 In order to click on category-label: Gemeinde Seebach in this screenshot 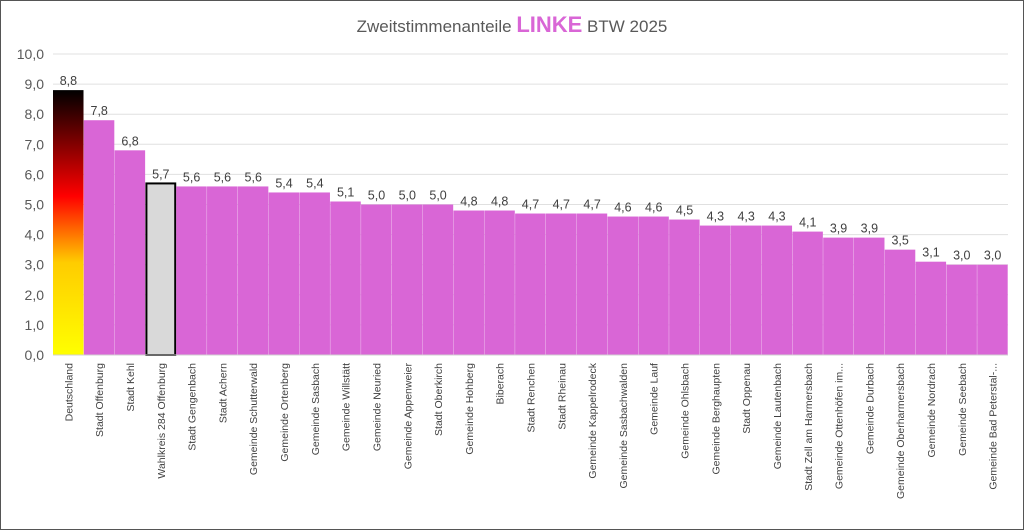, I will do `click(963, 409)`.